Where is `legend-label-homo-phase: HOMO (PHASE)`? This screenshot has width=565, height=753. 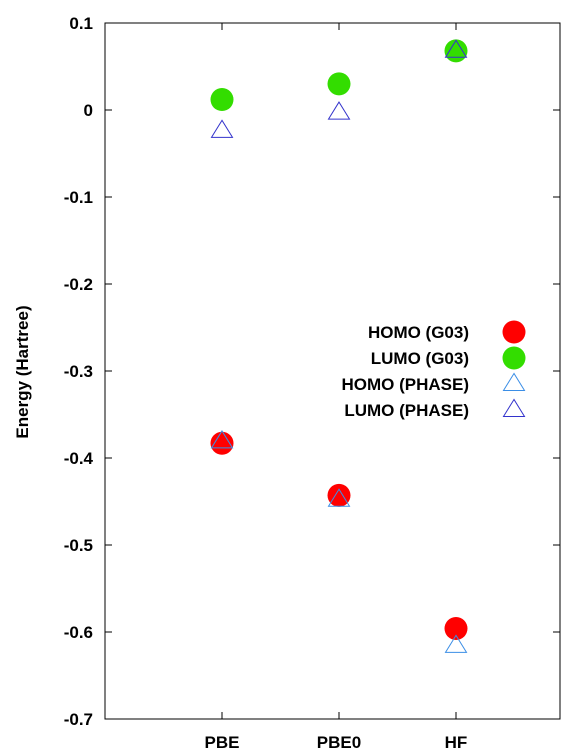 legend-label-homo-phase: HOMO (PHASE) is located at coordinates (406, 384).